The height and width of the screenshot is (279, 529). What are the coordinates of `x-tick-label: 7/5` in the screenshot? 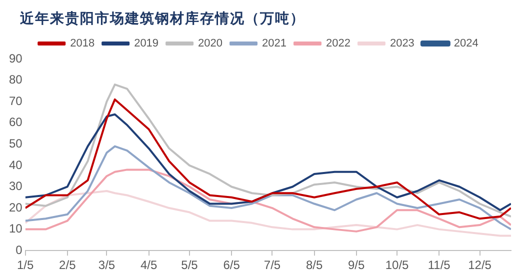 It's located at (272, 265).